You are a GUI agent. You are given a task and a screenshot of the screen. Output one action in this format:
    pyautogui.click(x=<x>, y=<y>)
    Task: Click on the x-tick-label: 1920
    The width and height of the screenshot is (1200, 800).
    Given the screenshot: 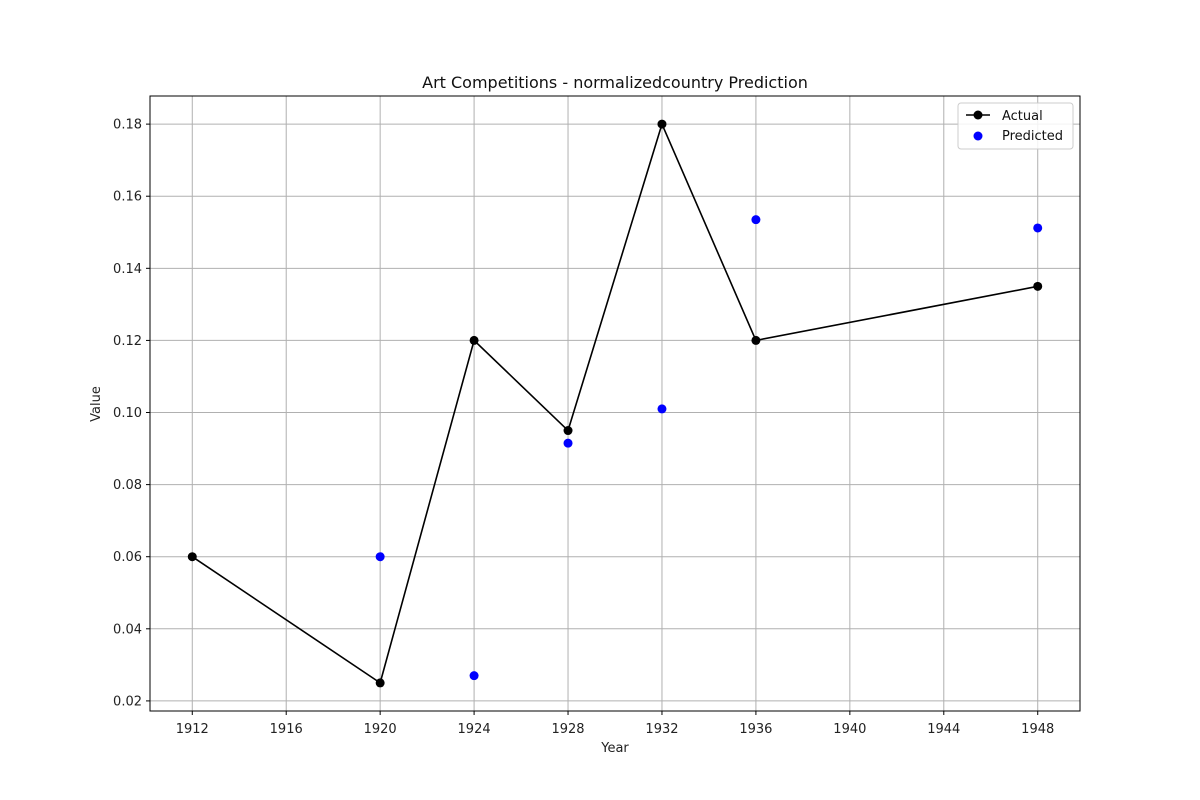 What is the action you would take?
    pyautogui.click(x=380, y=729)
    